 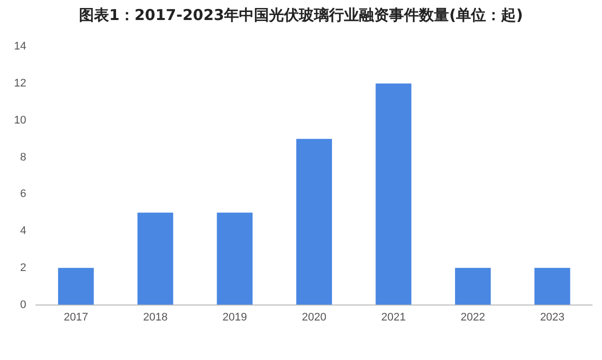 I want to click on x-tick-label: 2020, so click(x=314, y=317).